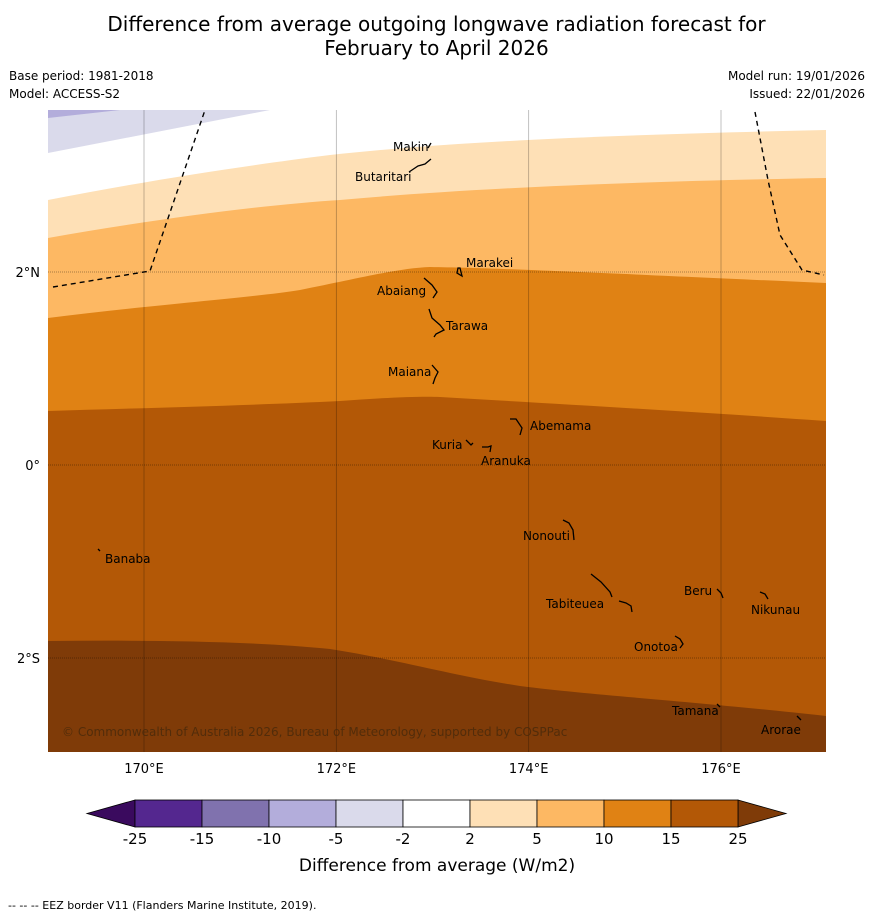  What do you see at coordinates (695, 711) in the screenshot?
I see `label-tamana: Tamana` at bounding box center [695, 711].